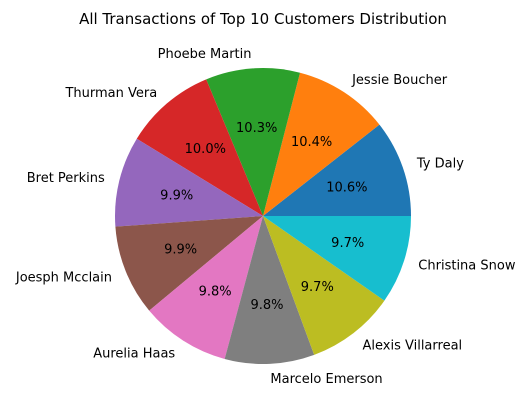 The image size is (532, 411). I want to click on slice-label-aurelia-haas: Aurelia Haas, so click(134, 354).